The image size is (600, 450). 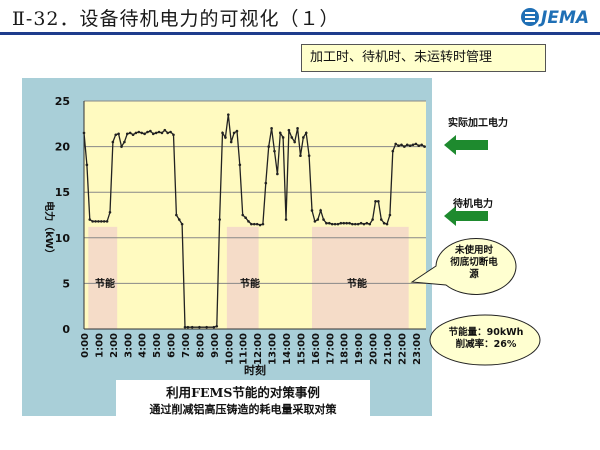 What do you see at coordinates (63, 147) in the screenshot?
I see `y-tick-label: 20` at bounding box center [63, 147].